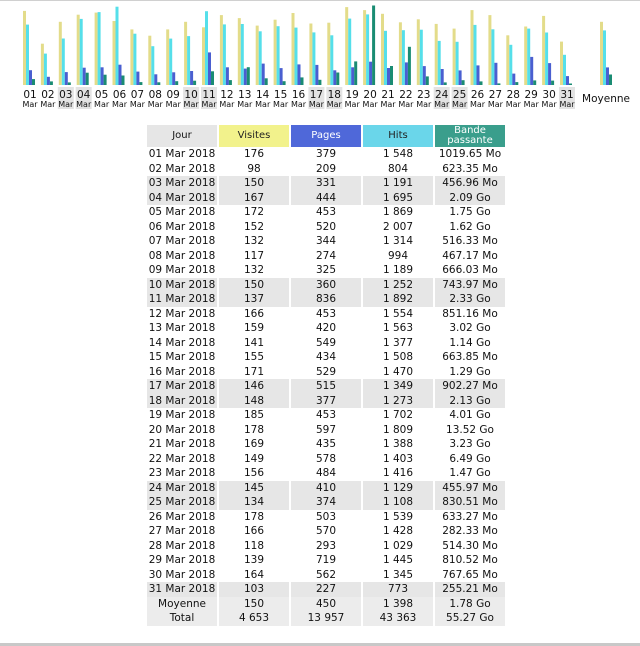 This screenshot has width=640, height=646. I want to click on x-tick-day: 10, so click(190, 95).